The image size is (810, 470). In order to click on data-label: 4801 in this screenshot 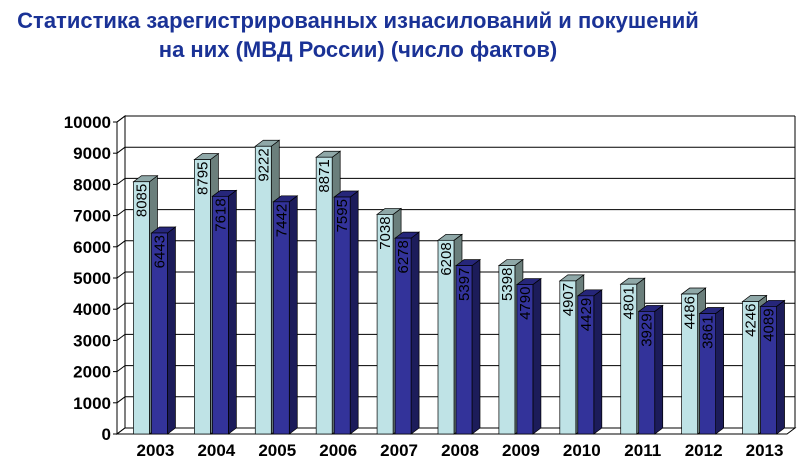, I will do `click(629, 302)`.